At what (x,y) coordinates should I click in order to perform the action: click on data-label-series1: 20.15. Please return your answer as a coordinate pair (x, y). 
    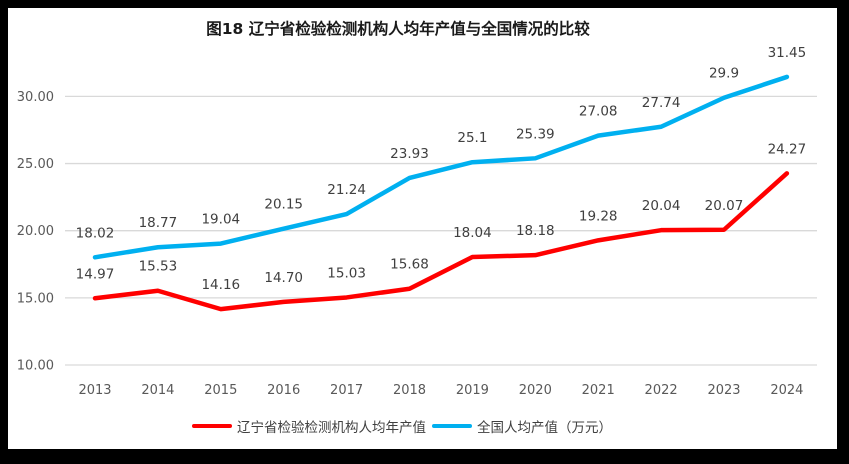
    Looking at the image, I should click on (283, 205).